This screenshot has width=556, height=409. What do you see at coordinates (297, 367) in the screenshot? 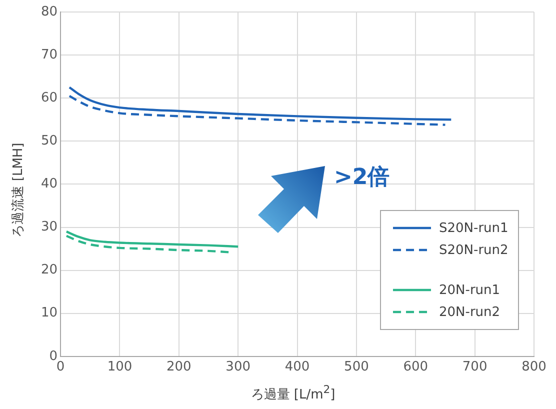
I see `x-tick-label: 400` at bounding box center [297, 367].